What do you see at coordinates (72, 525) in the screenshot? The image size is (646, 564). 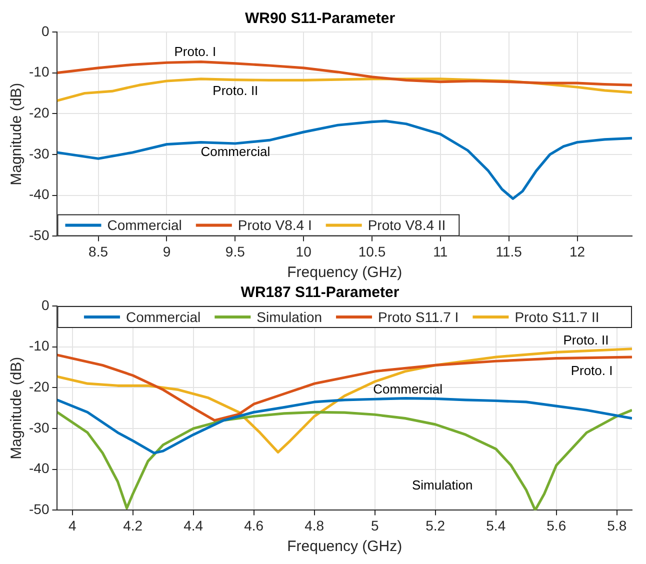 I see `x-tick-label: 4` at bounding box center [72, 525].